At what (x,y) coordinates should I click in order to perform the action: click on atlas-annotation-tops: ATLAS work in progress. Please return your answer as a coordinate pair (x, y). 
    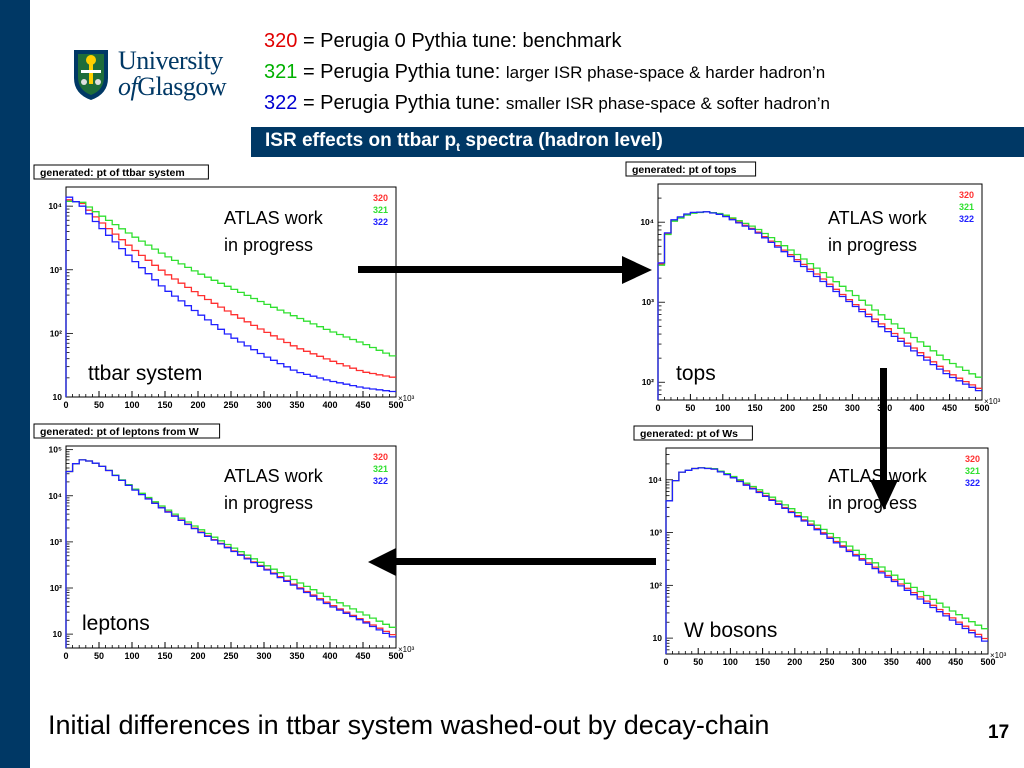
    Looking at the image, I should click on (877, 232).